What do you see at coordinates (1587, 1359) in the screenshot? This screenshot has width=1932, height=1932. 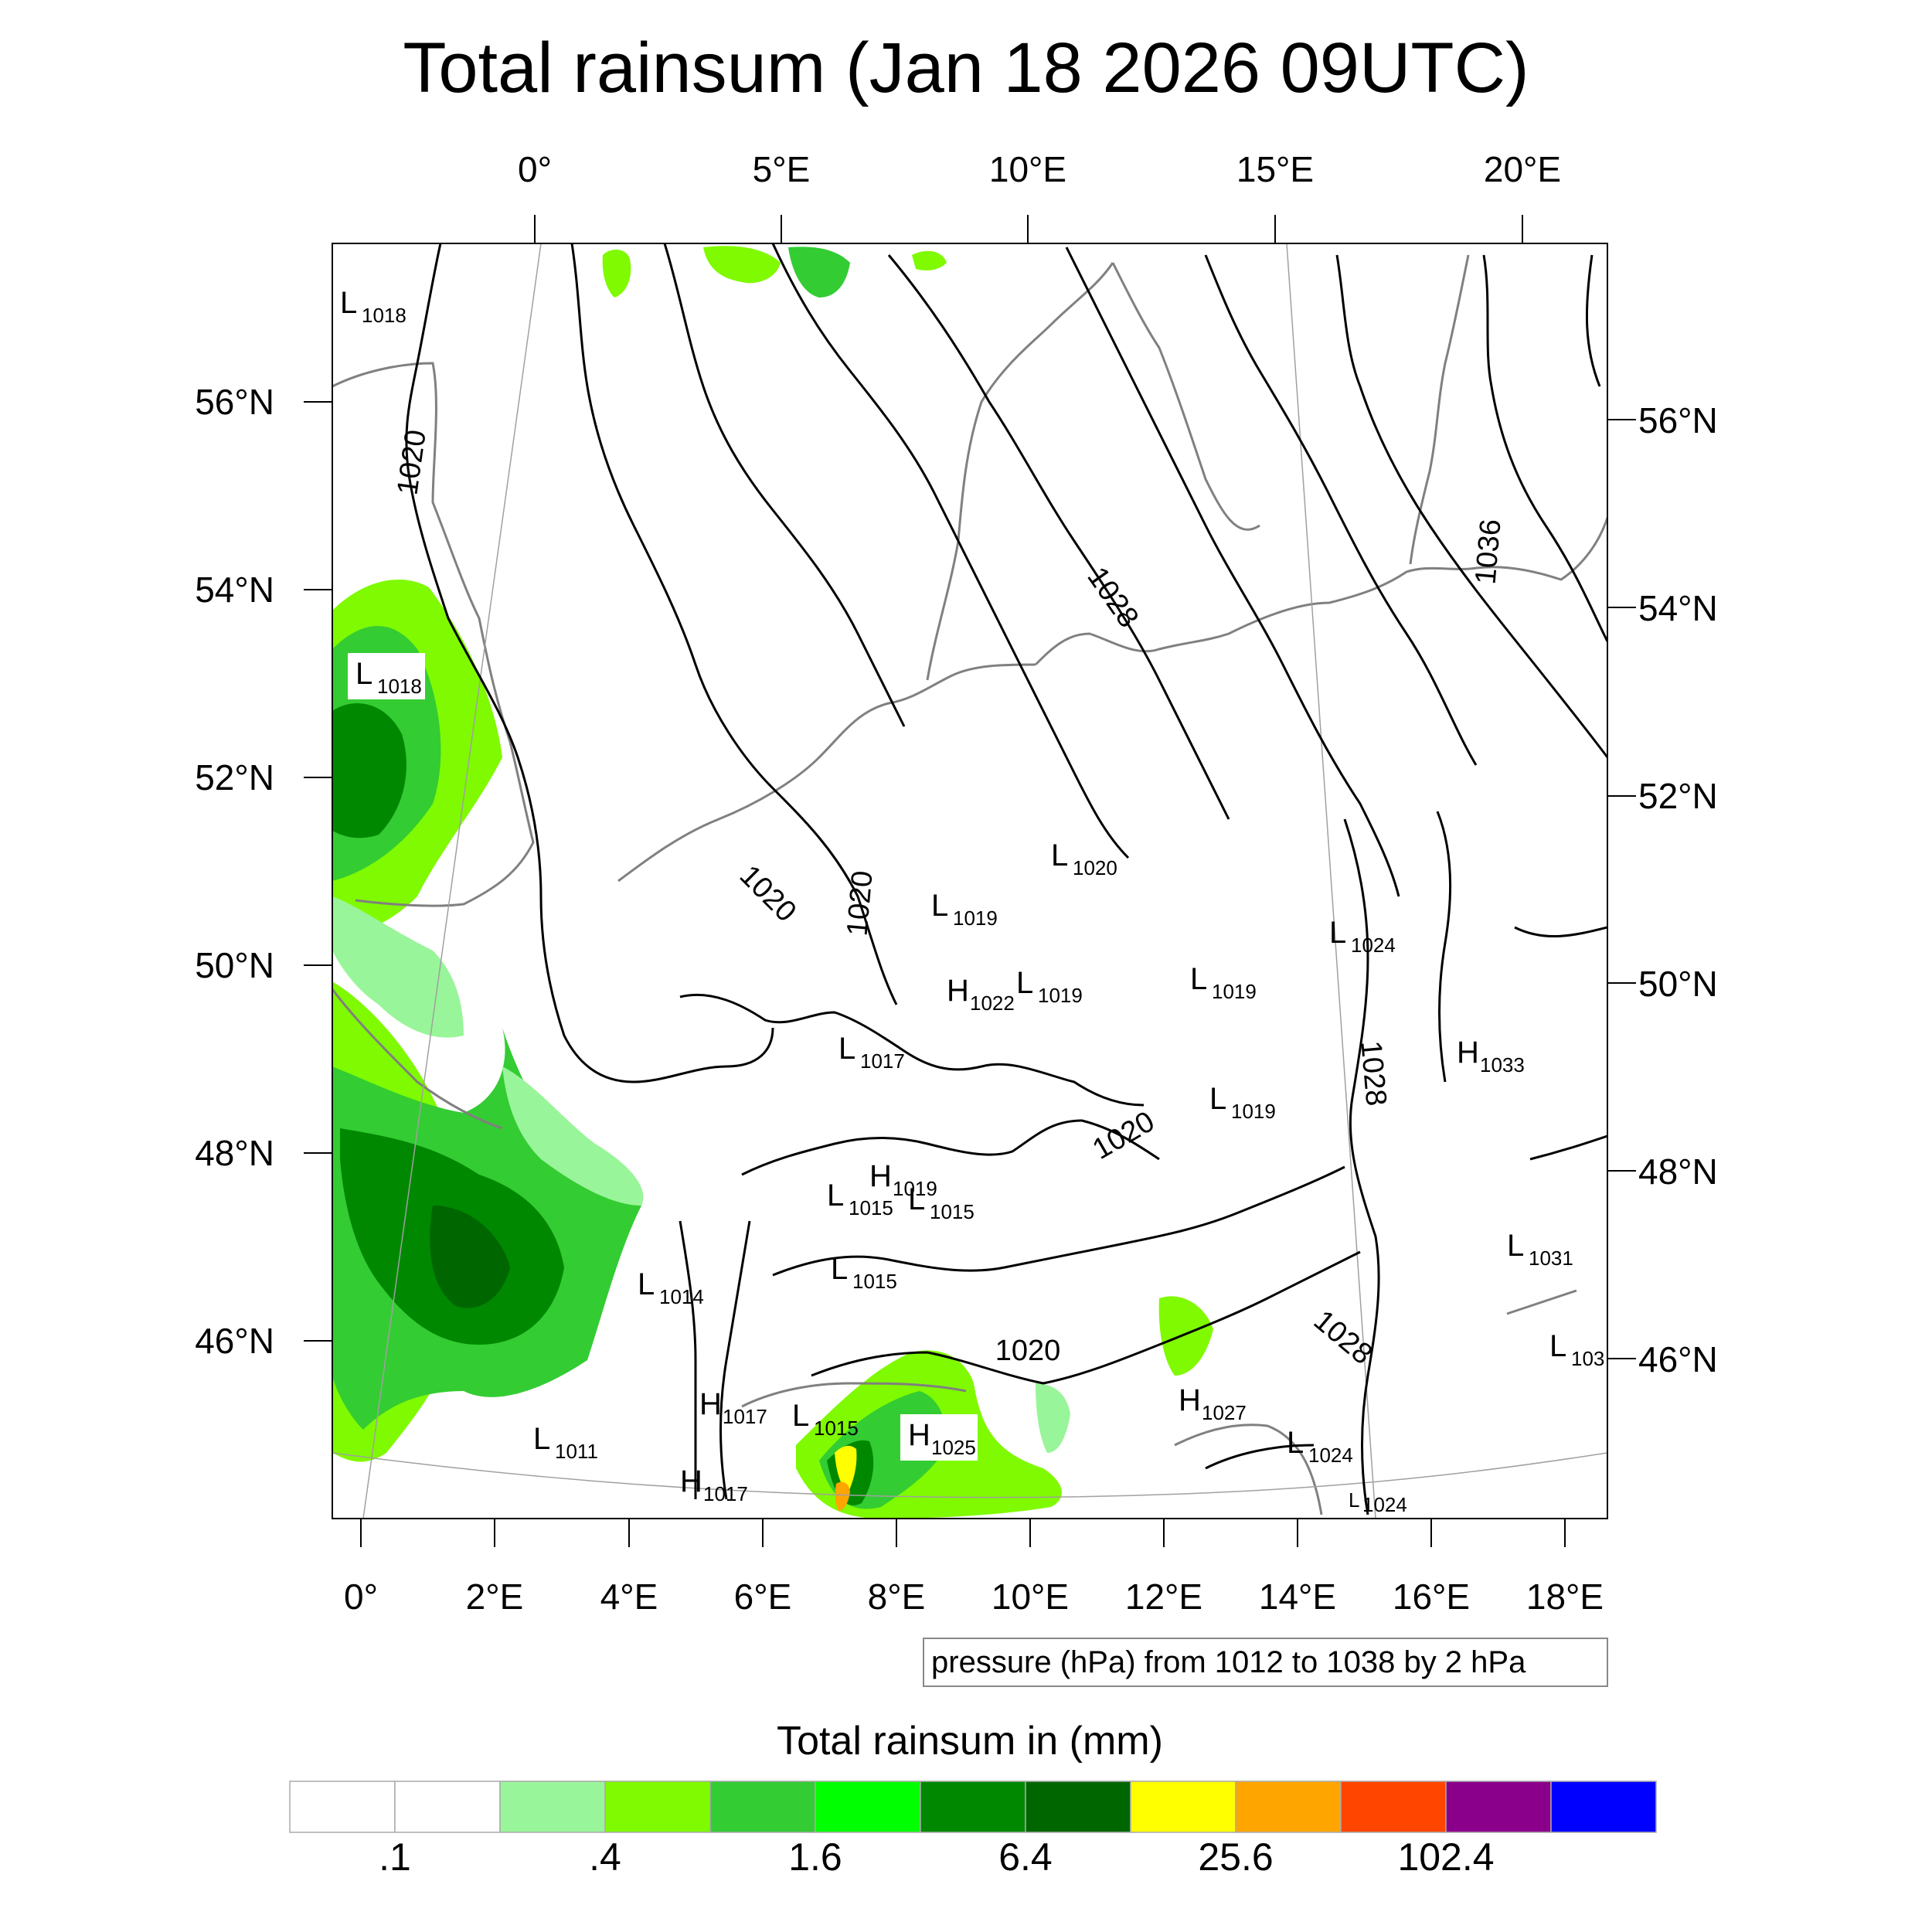 I see `svg-text: 103` at bounding box center [1587, 1359].